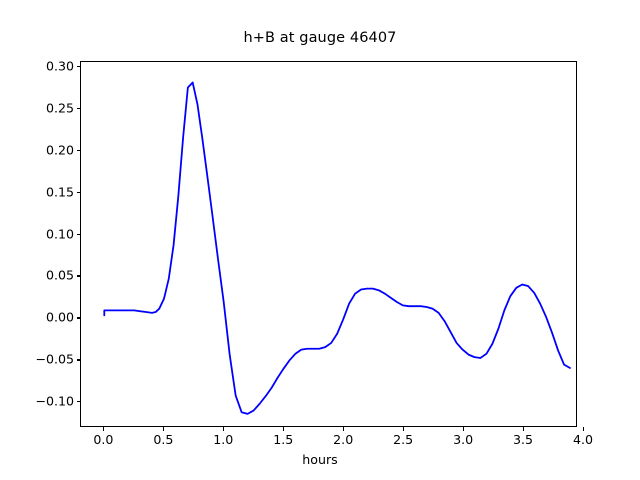 The image size is (640, 480). Describe the element at coordinates (103, 439) in the screenshot. I see `x-tick-label: 0.0` at that location.